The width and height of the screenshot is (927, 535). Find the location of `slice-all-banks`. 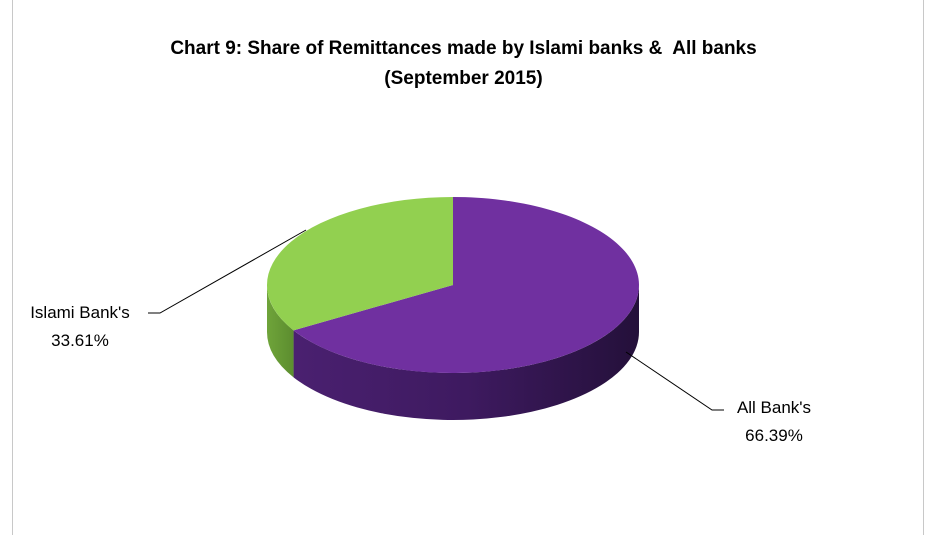

slice-all-banks is located at coordinates (466, 285).